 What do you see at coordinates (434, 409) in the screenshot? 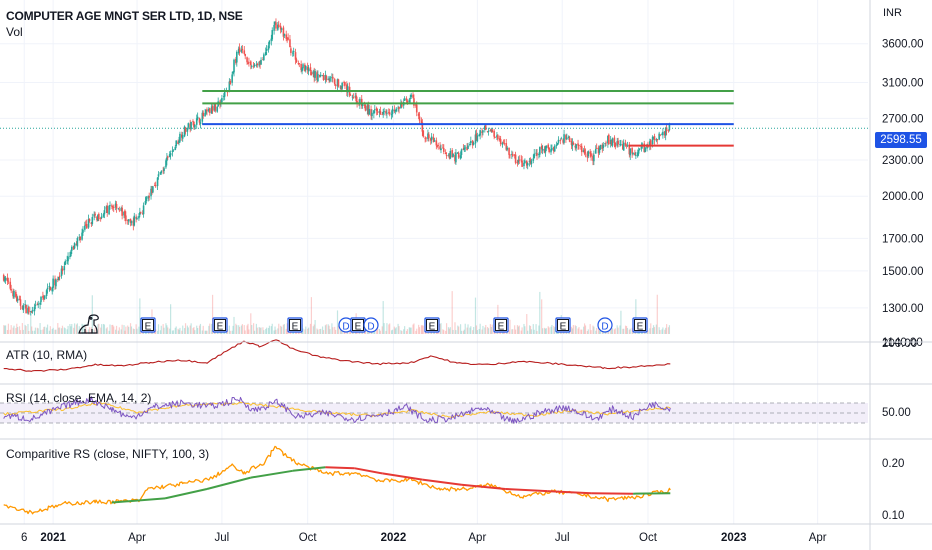
I see `rsi-pane` at bounding box center [434, 409].